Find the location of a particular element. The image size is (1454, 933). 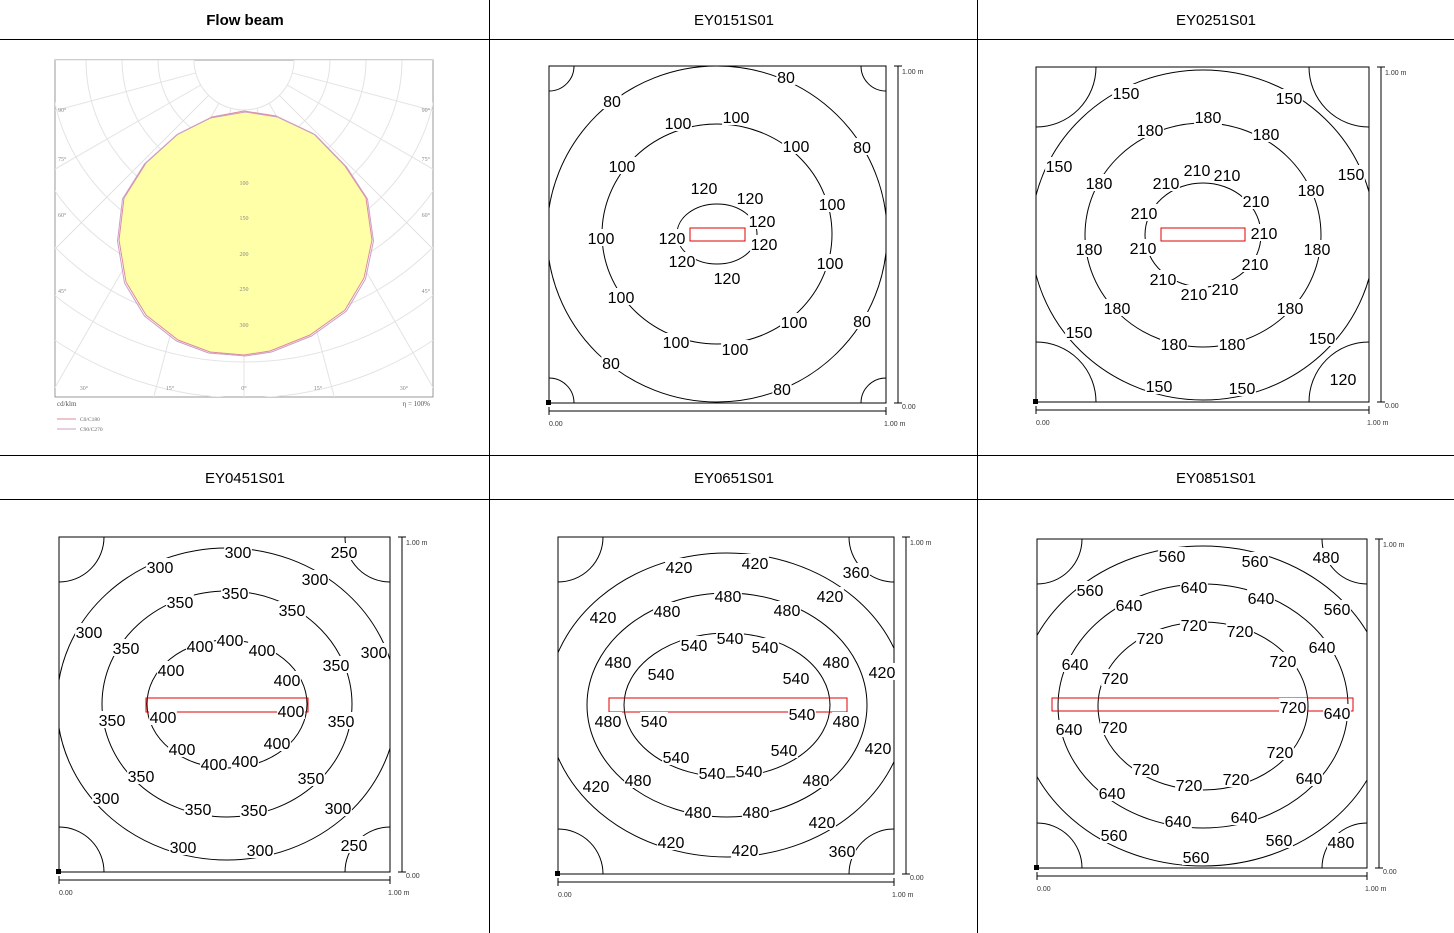

legend-c0-c180: C0/C180 is located at coordinates (90, 420).